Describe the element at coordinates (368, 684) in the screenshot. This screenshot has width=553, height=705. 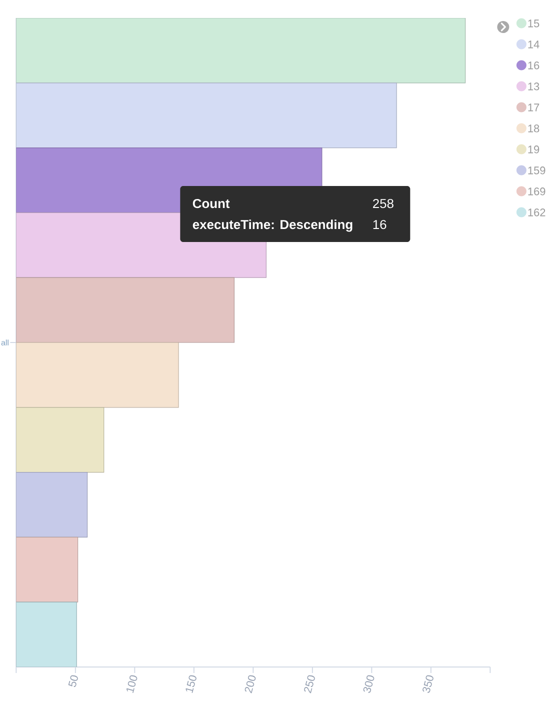
I see `x-tick-label: 300` at that location.